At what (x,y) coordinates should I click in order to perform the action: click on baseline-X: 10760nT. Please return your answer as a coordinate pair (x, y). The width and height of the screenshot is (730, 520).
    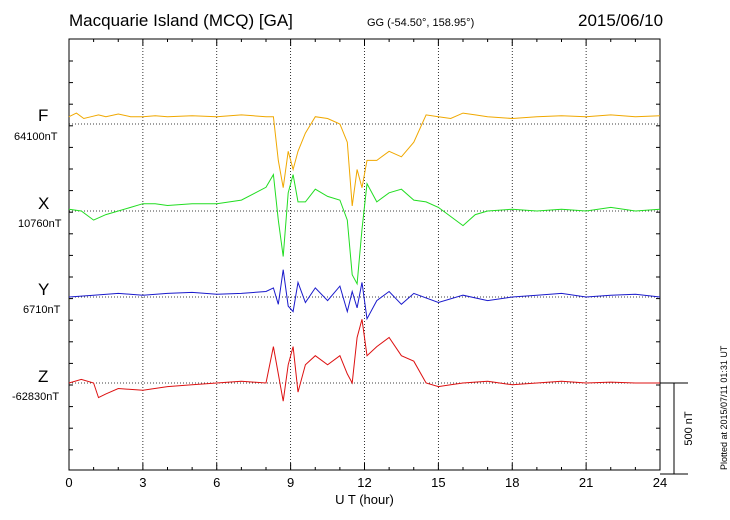
    Looking at the image, I should click on (40, 224).